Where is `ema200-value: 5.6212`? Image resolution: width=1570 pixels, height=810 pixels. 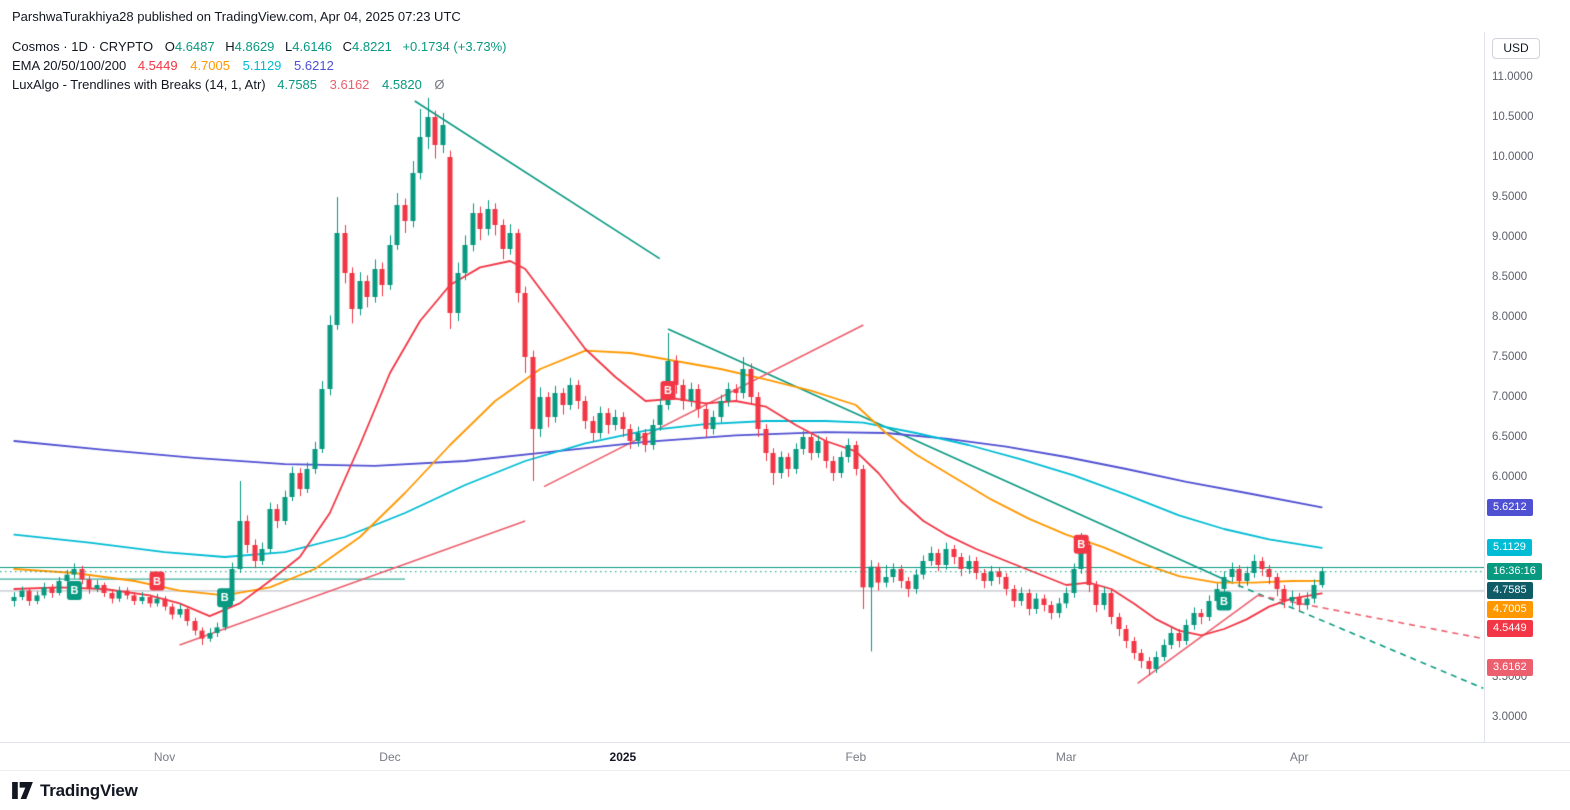
ema200-value: 5.6212 is located at coordinates (314, 65).